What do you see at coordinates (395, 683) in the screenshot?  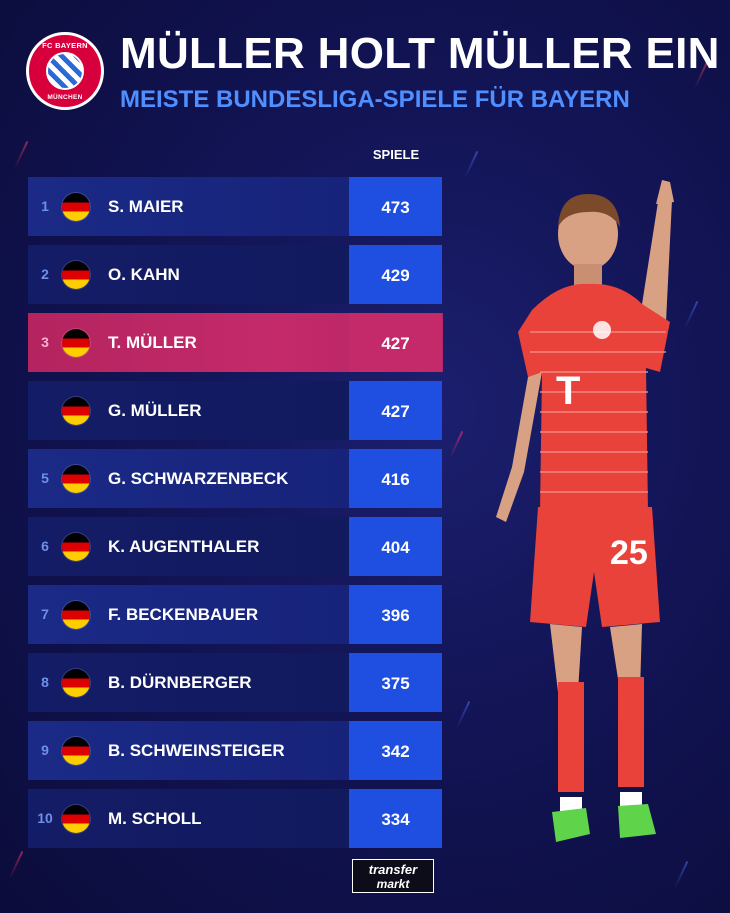 I see `games-count: 375` at bounding box center [395, 683].